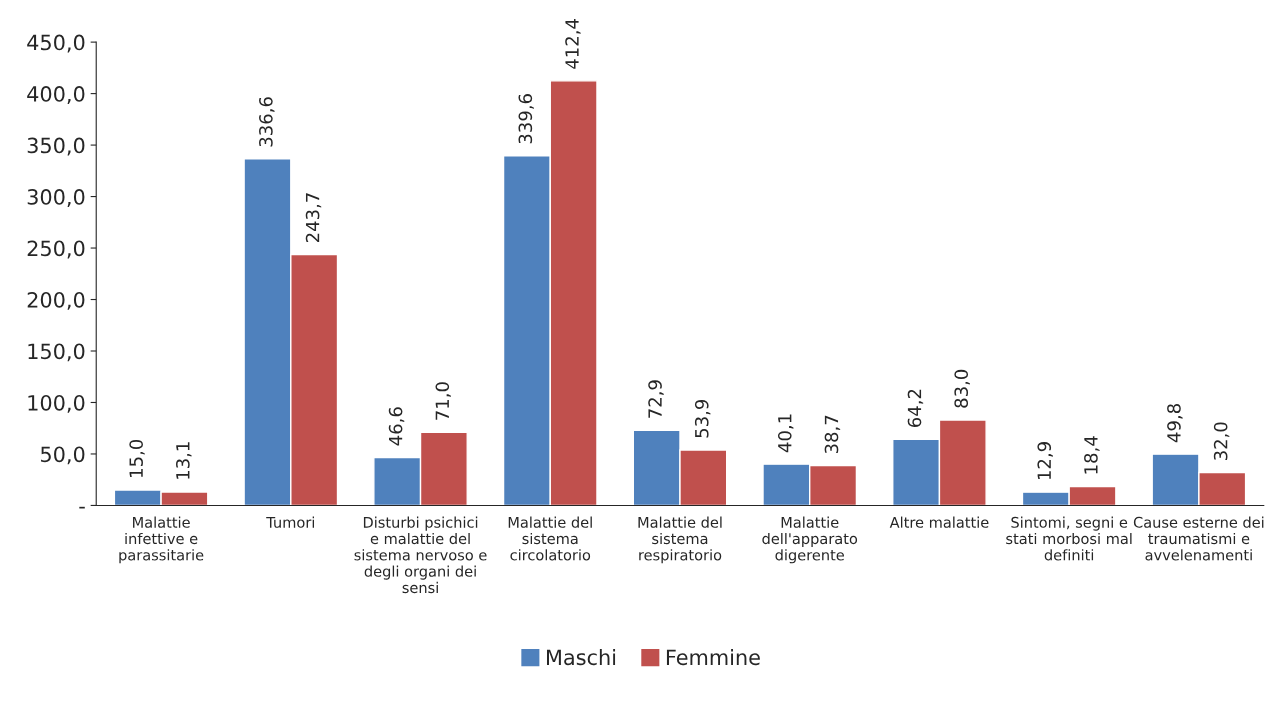 The height and width of the screenshot is (702, 1283). I want to click on y-tick-label: 100,0, so click(56, 403).